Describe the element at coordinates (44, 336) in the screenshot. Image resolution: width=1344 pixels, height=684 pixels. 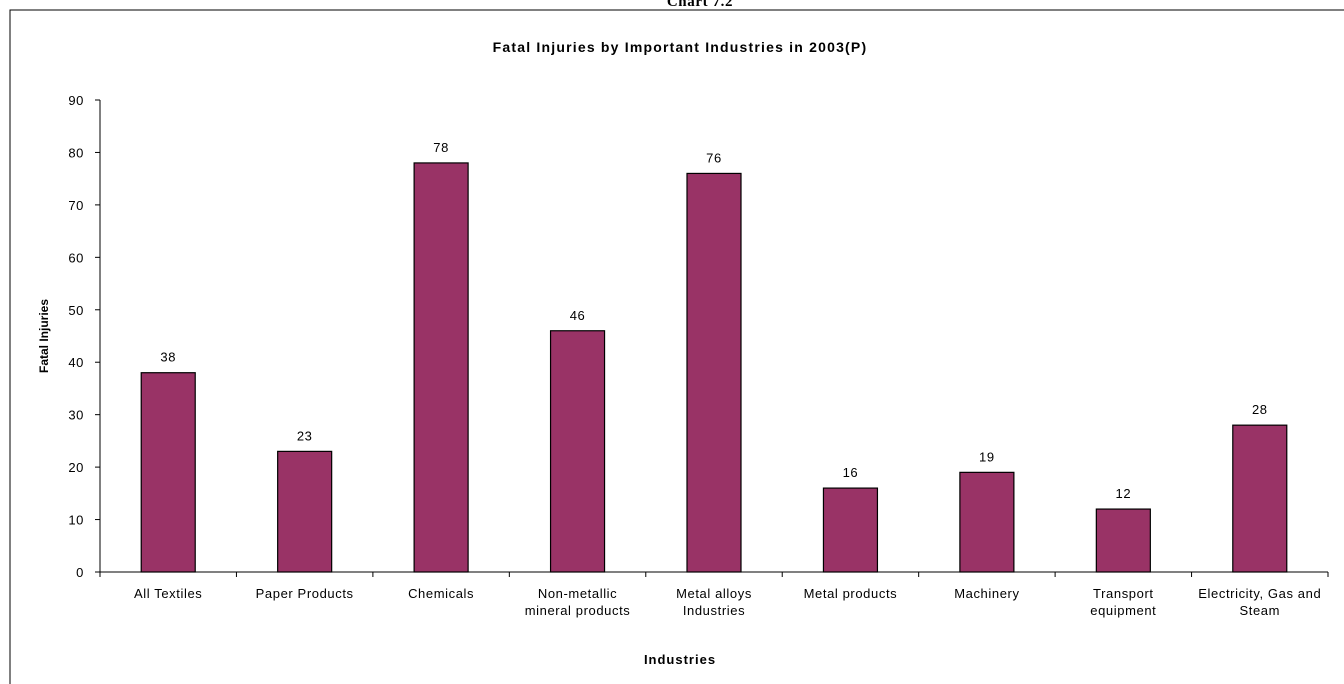
I see `y-axis-label: Fatal Injuries` at that location.